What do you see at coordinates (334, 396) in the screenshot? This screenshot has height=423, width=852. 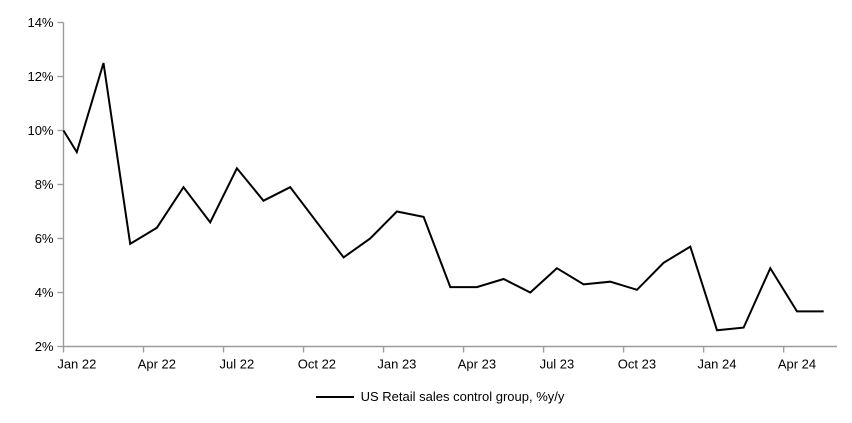 I see `legend-line-sample` at bounding box center [334, 396].